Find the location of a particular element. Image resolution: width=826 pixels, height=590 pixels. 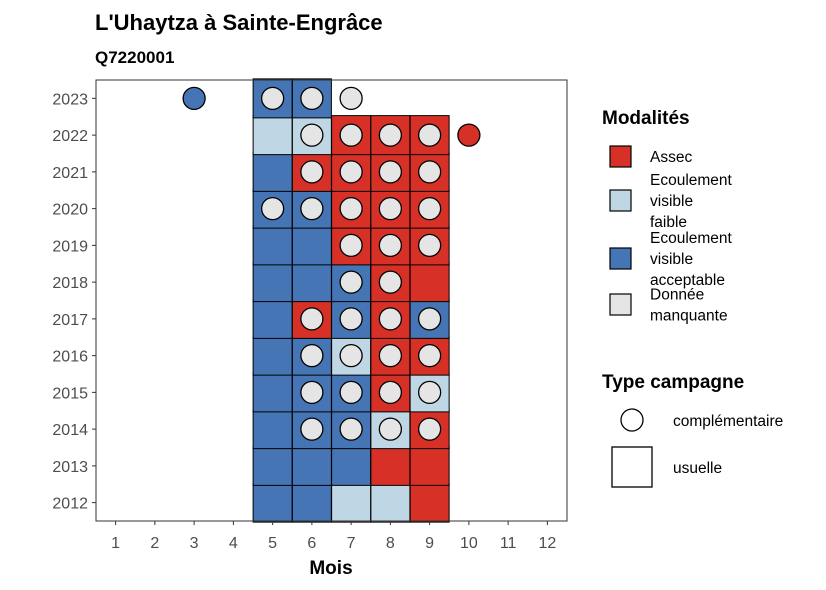

legend-campagne-label: usuelle is located at coordinates (697, 468).